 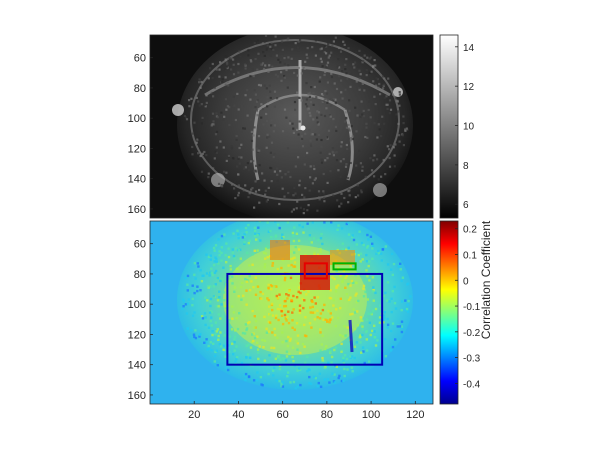 I want to click on colorbar-tick-label: 8, so click(x=466, y=166).